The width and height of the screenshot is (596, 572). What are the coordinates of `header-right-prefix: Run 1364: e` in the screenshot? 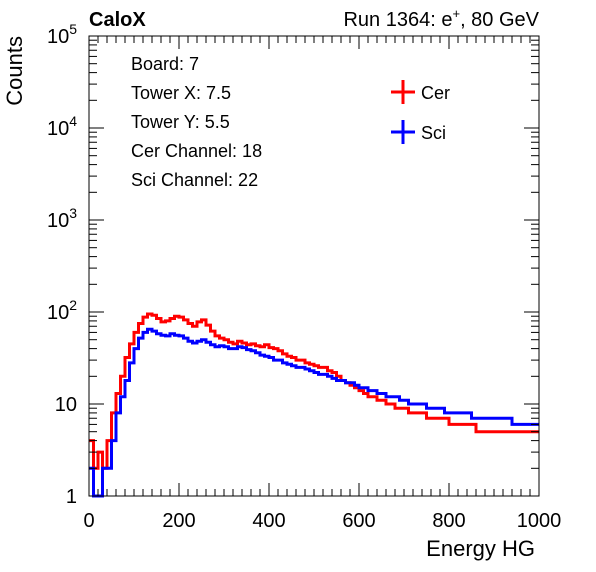 It's located at (397, 20).